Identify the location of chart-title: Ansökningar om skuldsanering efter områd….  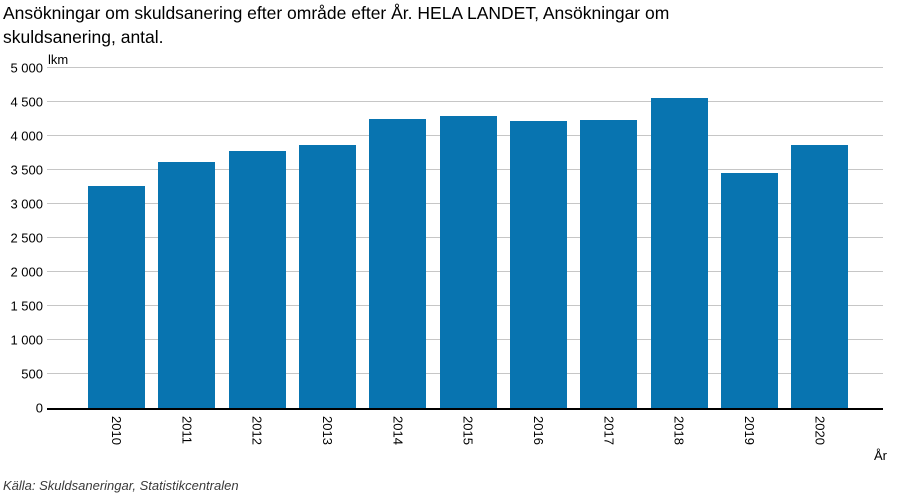
(336, 25).